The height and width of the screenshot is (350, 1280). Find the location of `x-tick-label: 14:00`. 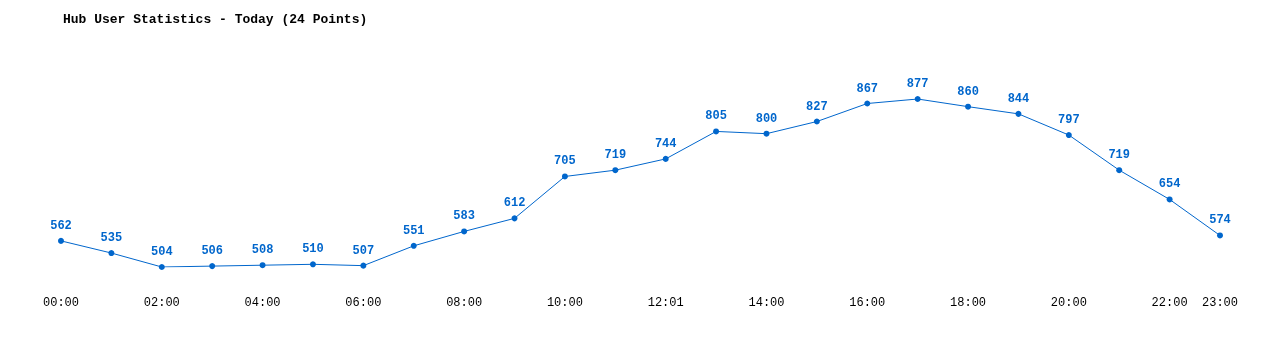

x-tick-label: 14:00 is located at coordinates (766, 303).